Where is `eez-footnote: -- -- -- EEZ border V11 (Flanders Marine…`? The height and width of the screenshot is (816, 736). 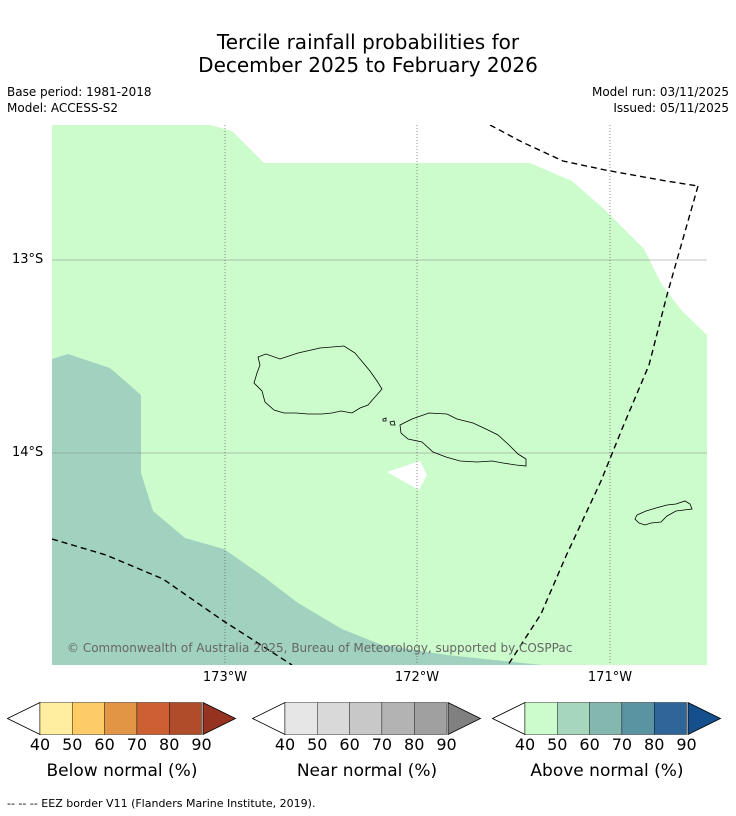
eez-footnote: -- -- -- EEZ border V11 (Flanders Marine… is located at coordinates (161, 803).